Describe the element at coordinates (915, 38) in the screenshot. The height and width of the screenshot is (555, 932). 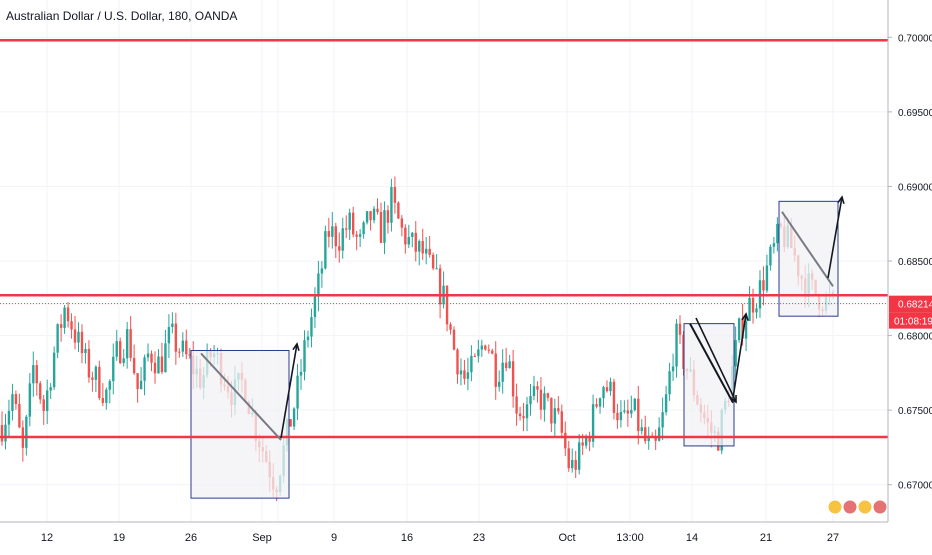
I see `price-axis-label: 0.70000` at that location.